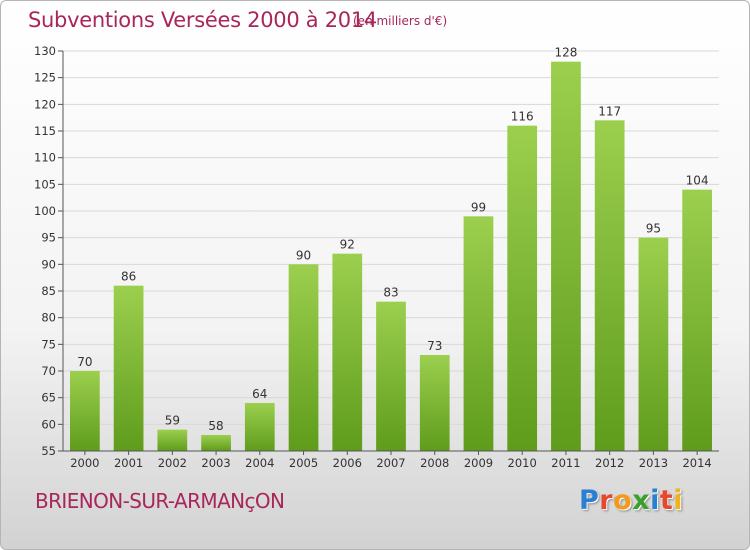 The image size is (750, 550). What do you see at coordinates (390, 293) in the screenshot?
I see `data-label-2007: 83` at bounding box center [390, 293].